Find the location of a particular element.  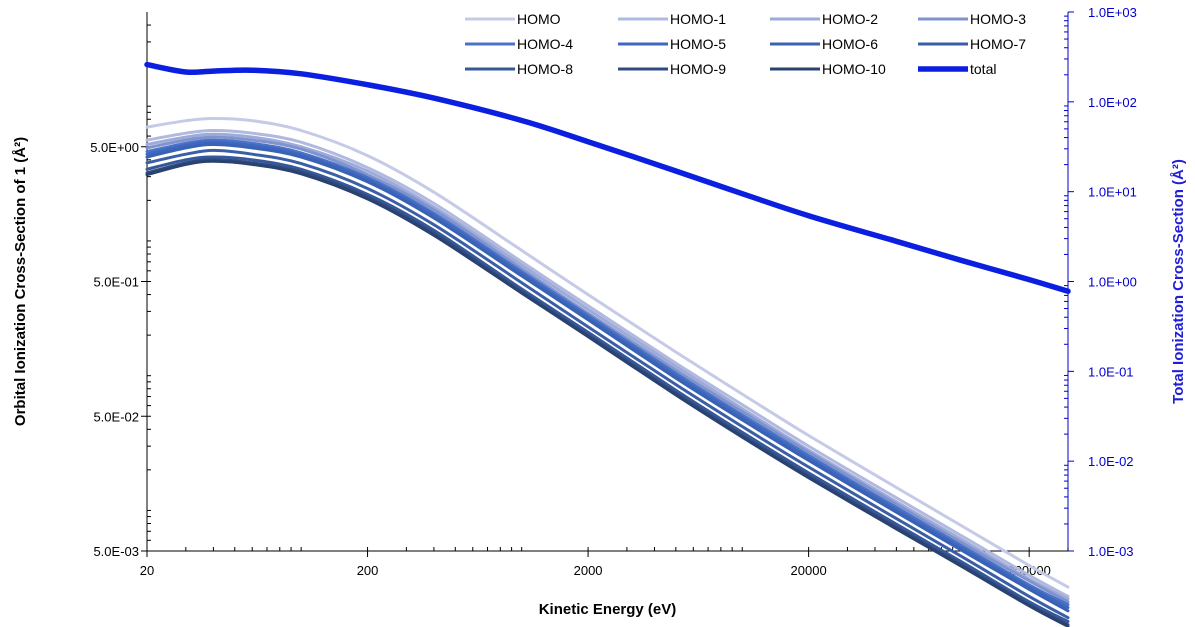

right-y-tick-label: 1.0E-02 is located at coordinates (1111, 461).